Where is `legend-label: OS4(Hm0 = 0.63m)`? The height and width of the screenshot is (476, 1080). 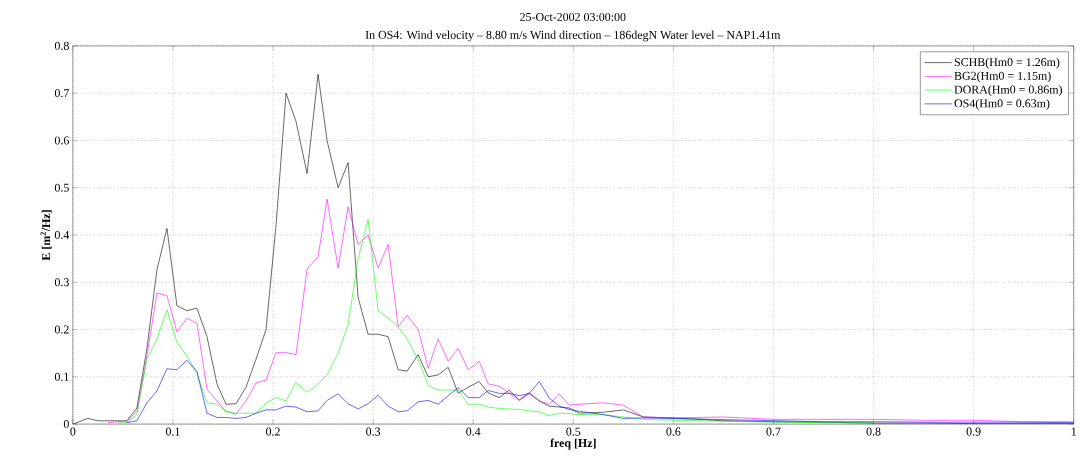
legend-label: OS4(Hm0 = 0.63m) is located at coordinates (1002, 104).